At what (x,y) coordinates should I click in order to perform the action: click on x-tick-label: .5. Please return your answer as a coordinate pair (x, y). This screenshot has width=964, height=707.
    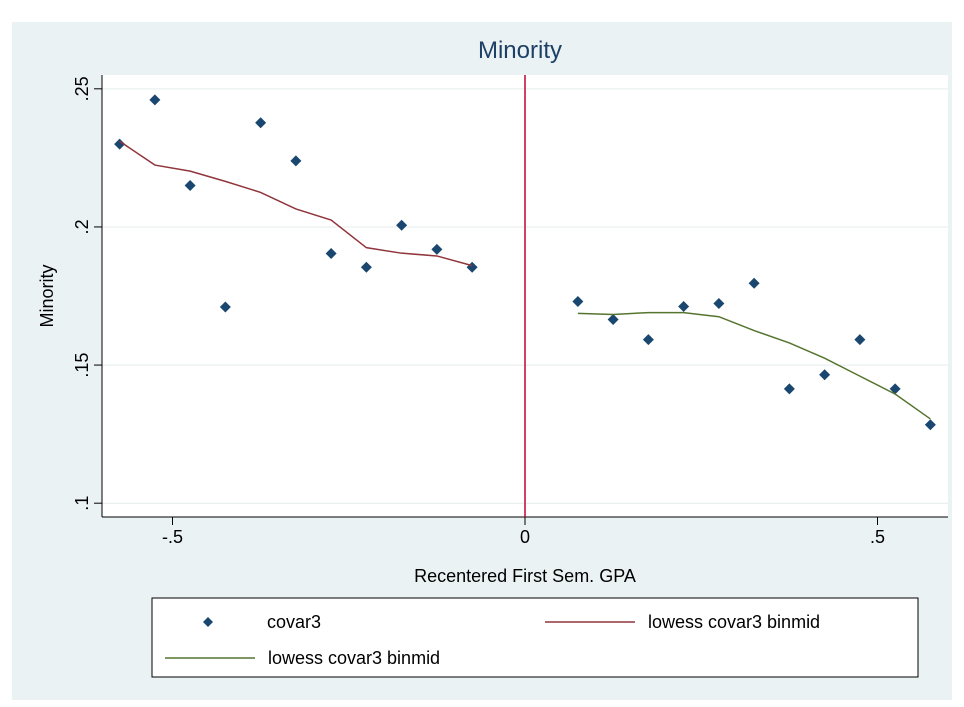
    Looking at the image, I should click on (877, 537).